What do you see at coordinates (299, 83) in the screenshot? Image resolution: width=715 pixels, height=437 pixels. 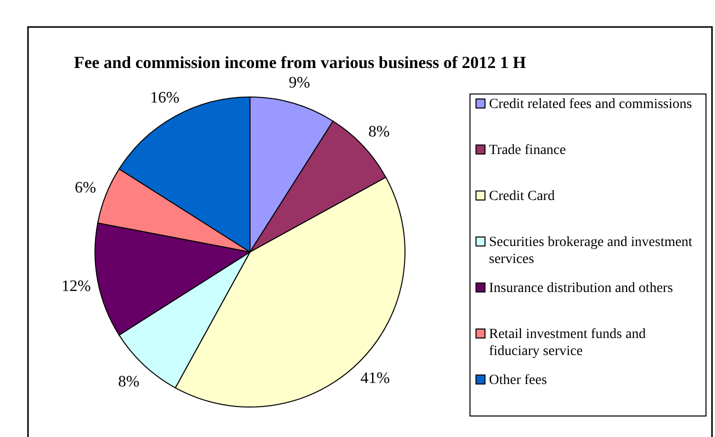 I see `data-label: 9%` at bounding box center [299, 83].